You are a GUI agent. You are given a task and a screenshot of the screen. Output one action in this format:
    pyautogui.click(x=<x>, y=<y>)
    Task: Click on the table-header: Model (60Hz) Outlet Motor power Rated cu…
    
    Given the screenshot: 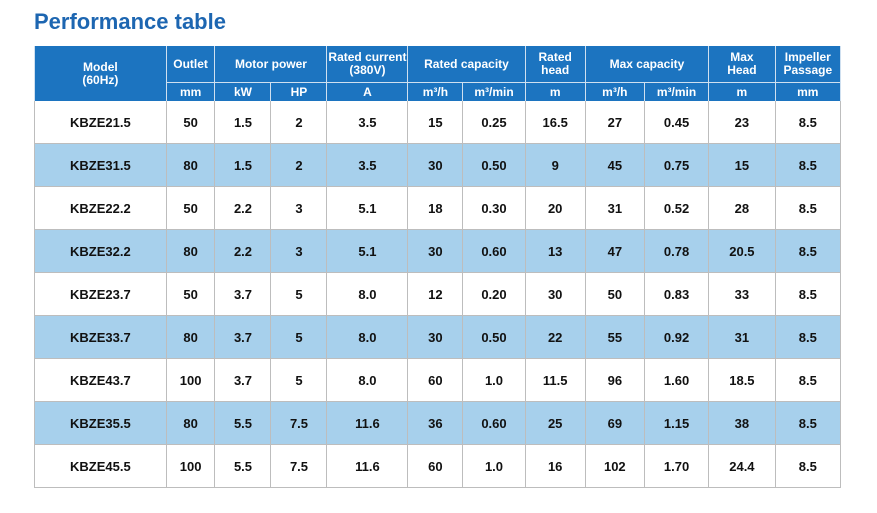 What is the action you would take?
    pyautogui.click(x=438, y=73)
    